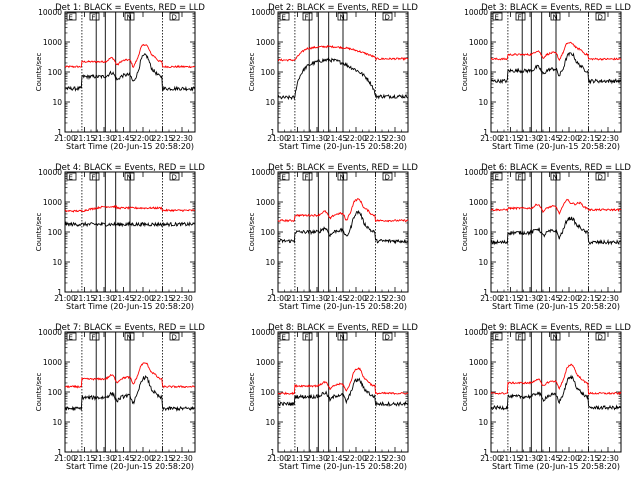  What do you see at coordinates (343, 8) in the screenshot?
I see `chart-title: Det 2: BLACK = Events, RED = LLD` at bounding box center [343, 8].